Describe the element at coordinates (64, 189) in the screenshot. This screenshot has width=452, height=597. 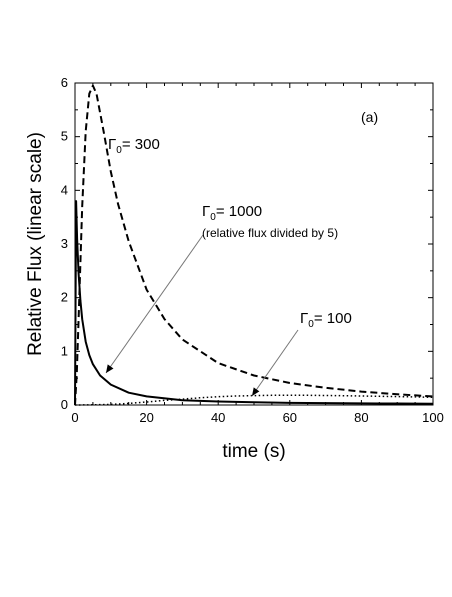
I see `y-tick-label: 4` at that location.